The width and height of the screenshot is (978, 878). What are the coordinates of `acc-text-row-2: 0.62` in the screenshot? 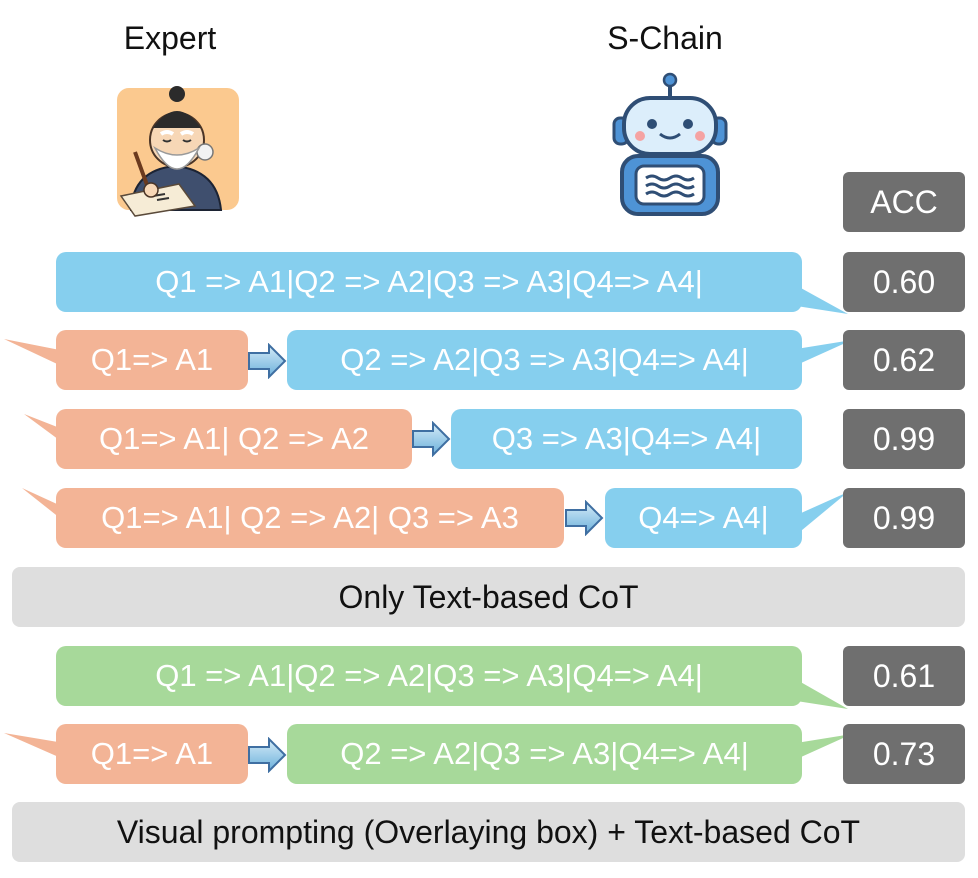 It's located at (904, 360).